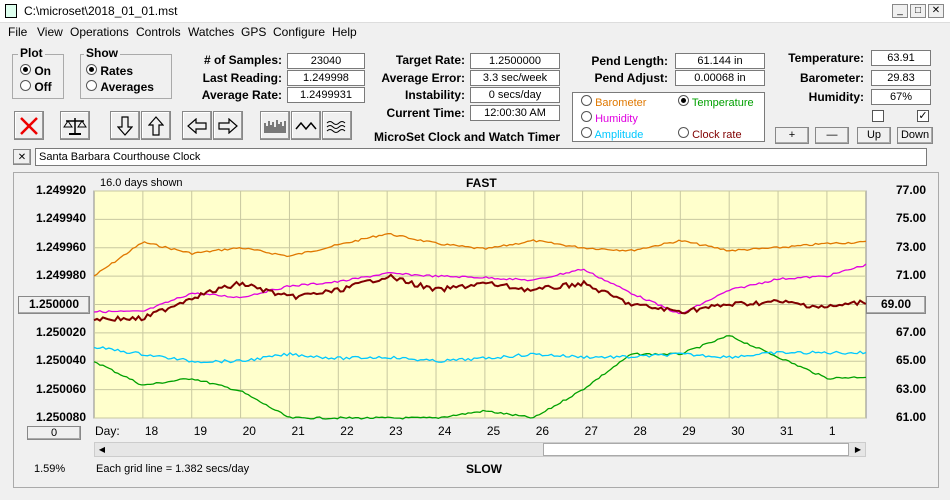 This screenshot has width=950, height=500. Describe the element at coordinates (242, 78) in the screenshot. I see `last-reading-label: Last Reading:` at that location.